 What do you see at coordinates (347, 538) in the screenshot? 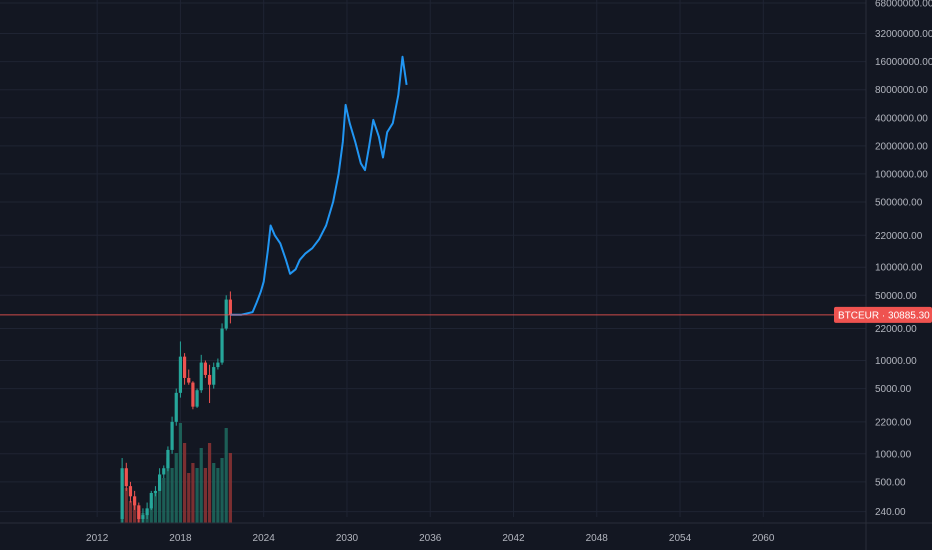
I see `x-tick-label: 2030` at bounding box center [347, 538].